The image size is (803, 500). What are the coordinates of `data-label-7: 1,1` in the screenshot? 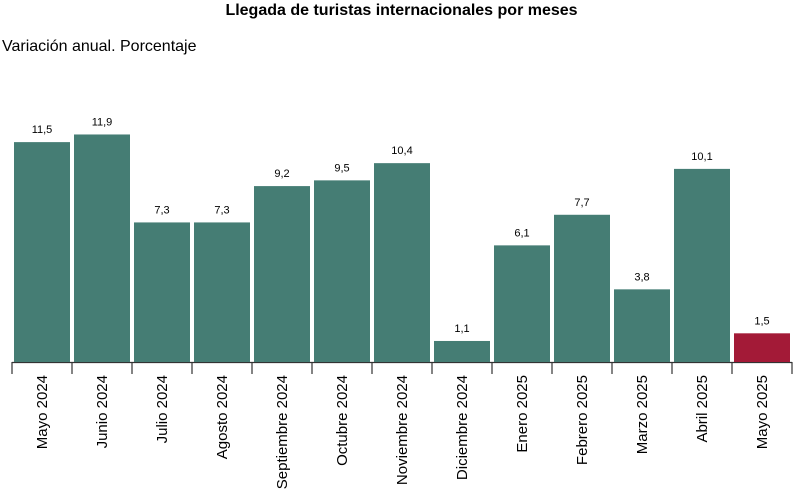 It's located at (461, 329).